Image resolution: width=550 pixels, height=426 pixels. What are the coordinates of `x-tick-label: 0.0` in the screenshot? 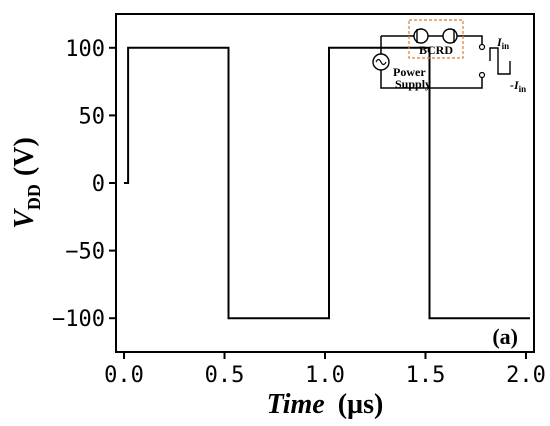 It's located at (124, 375).